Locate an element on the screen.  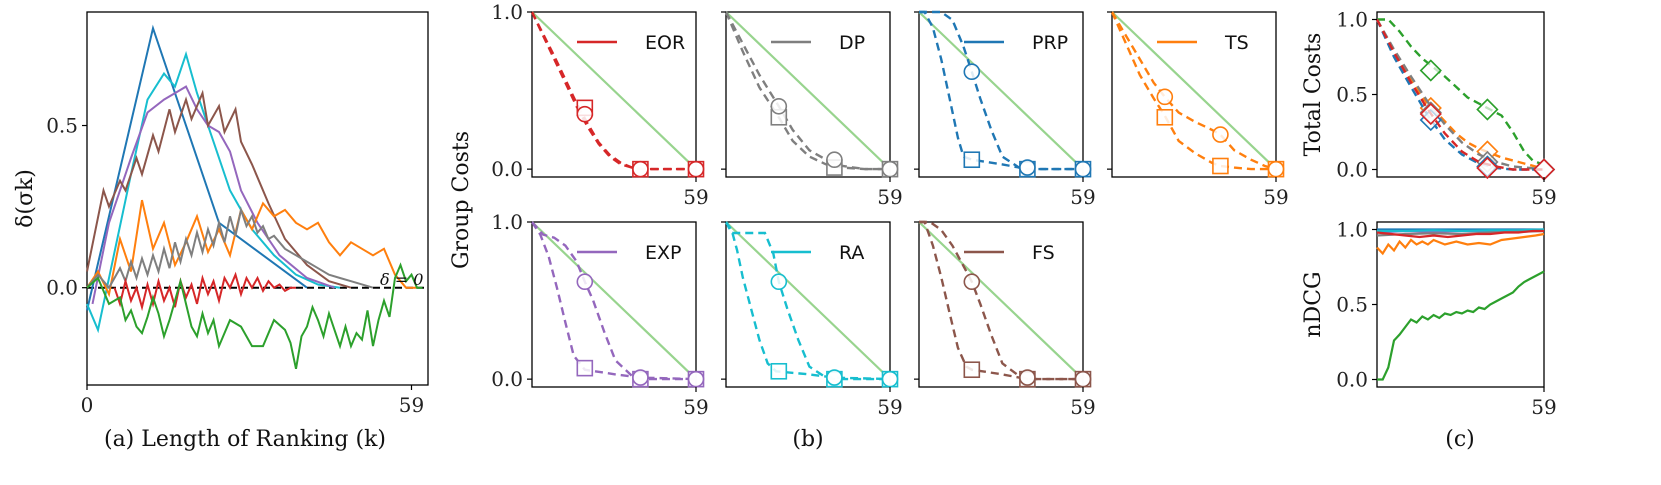
panel-b-prp-legend-label: PRP is located at coordinates (1050, 43).